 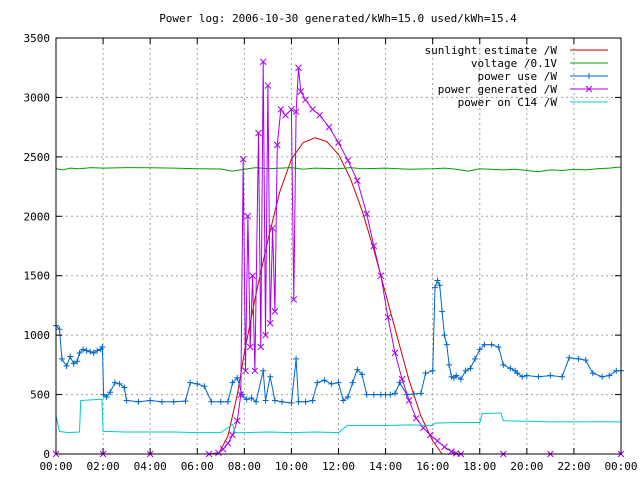 I want to click on x-tick-label: 06:00, so click(x=197, y=466).